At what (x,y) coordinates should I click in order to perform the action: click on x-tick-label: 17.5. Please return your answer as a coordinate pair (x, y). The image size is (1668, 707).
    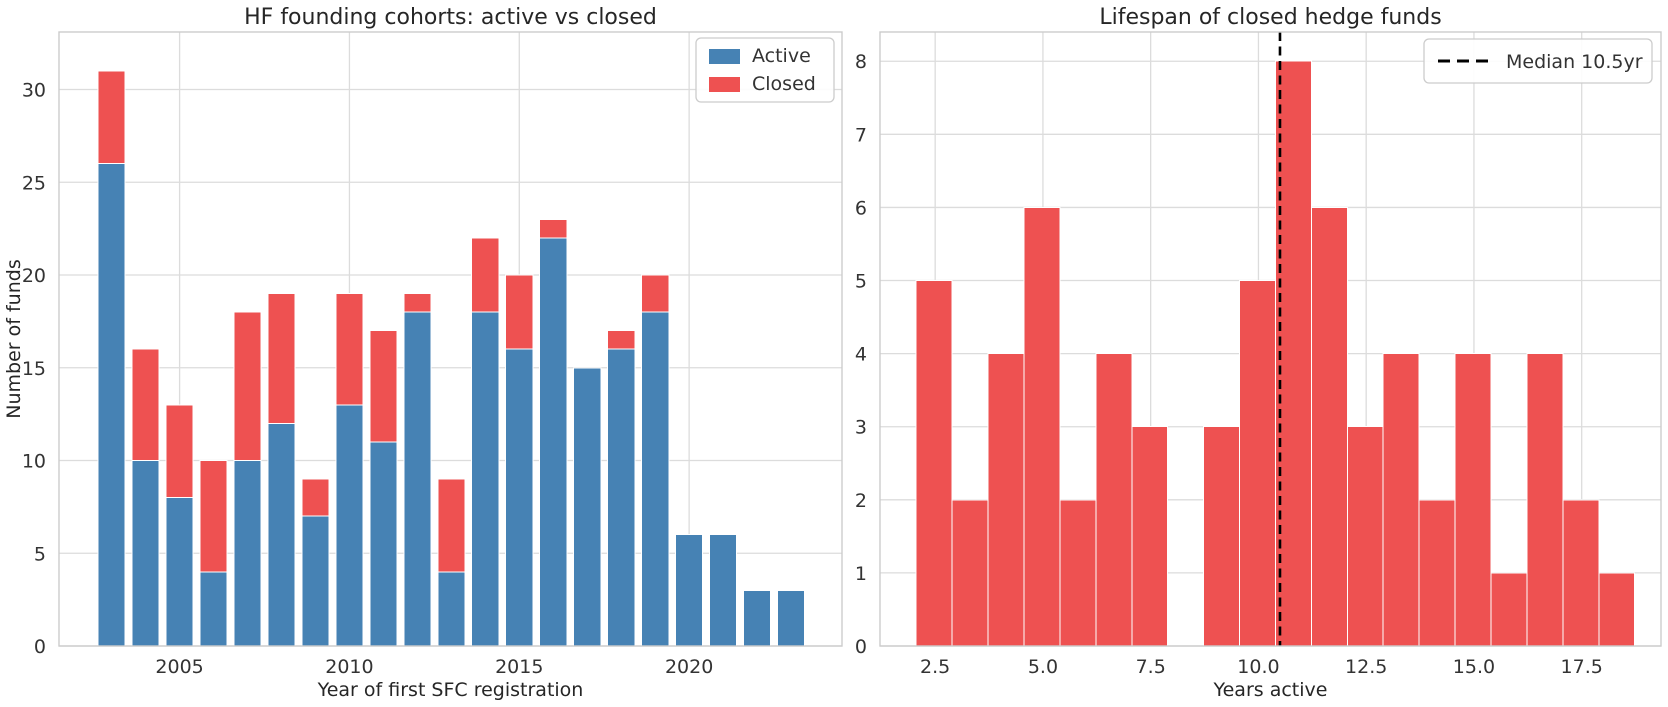
    Looking at the image, I should click on (1582, 667).